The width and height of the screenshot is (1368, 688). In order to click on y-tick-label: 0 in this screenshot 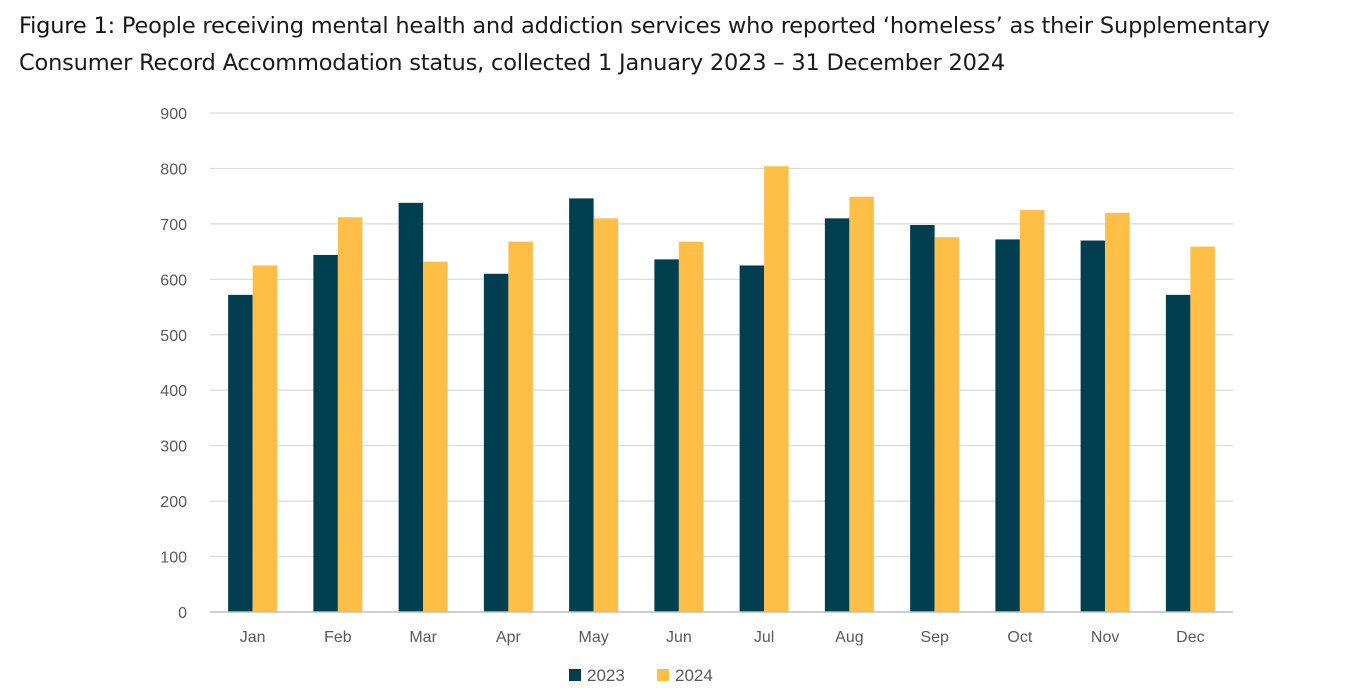, I will do `click(182, 613)`.